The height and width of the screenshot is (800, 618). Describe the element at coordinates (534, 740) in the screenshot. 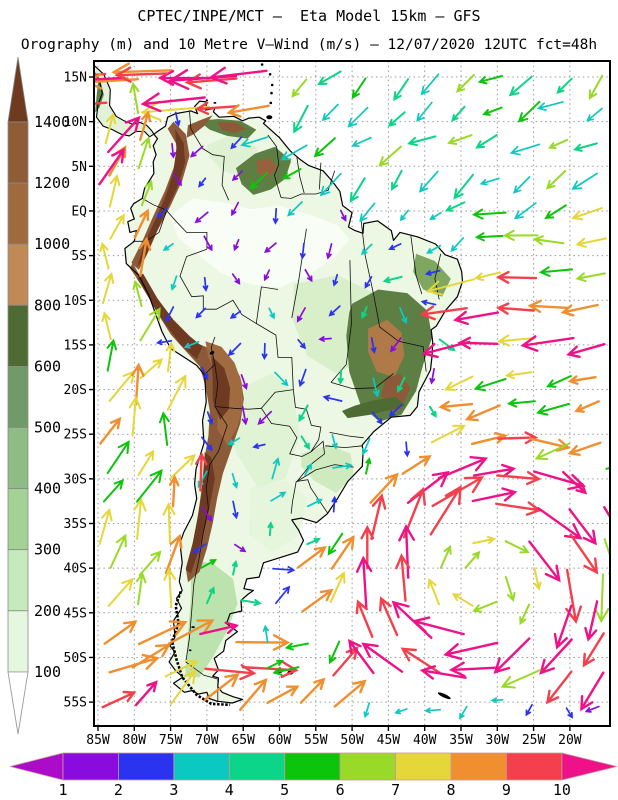

I see `lon-tick-label: 25W` at that location.